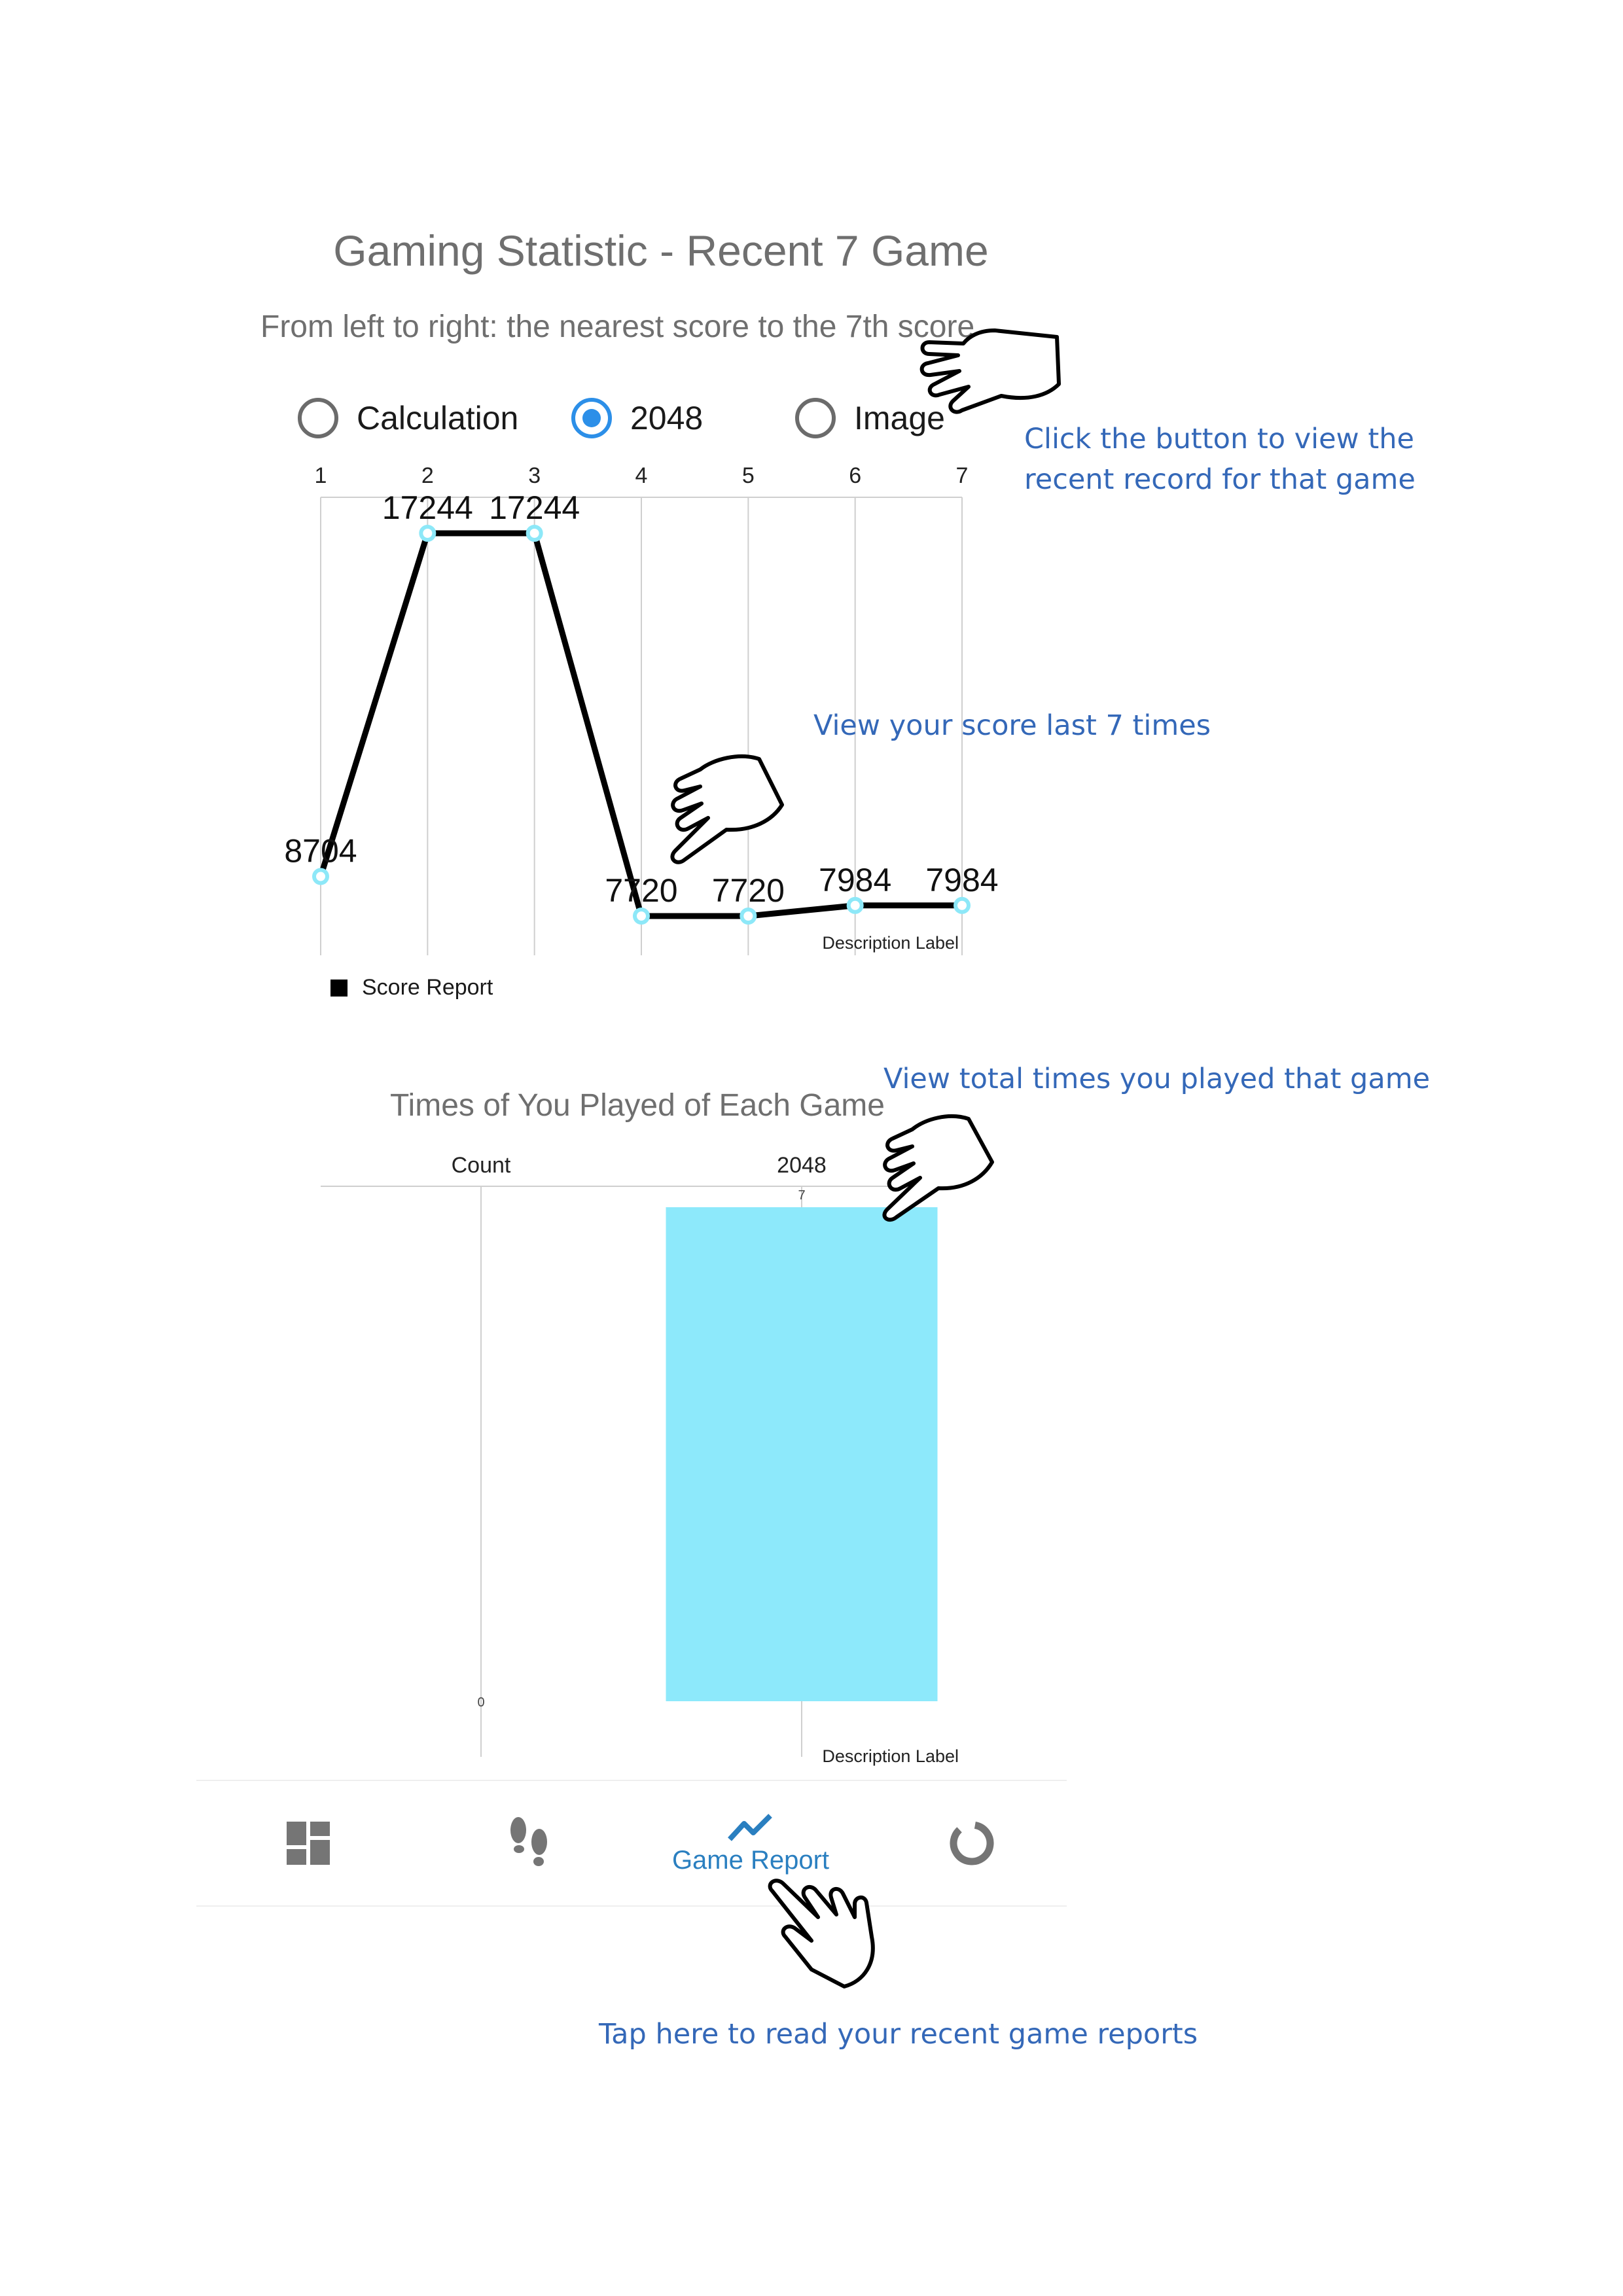  I want to click on radio-label-2048: 2048, so click(667, 418).